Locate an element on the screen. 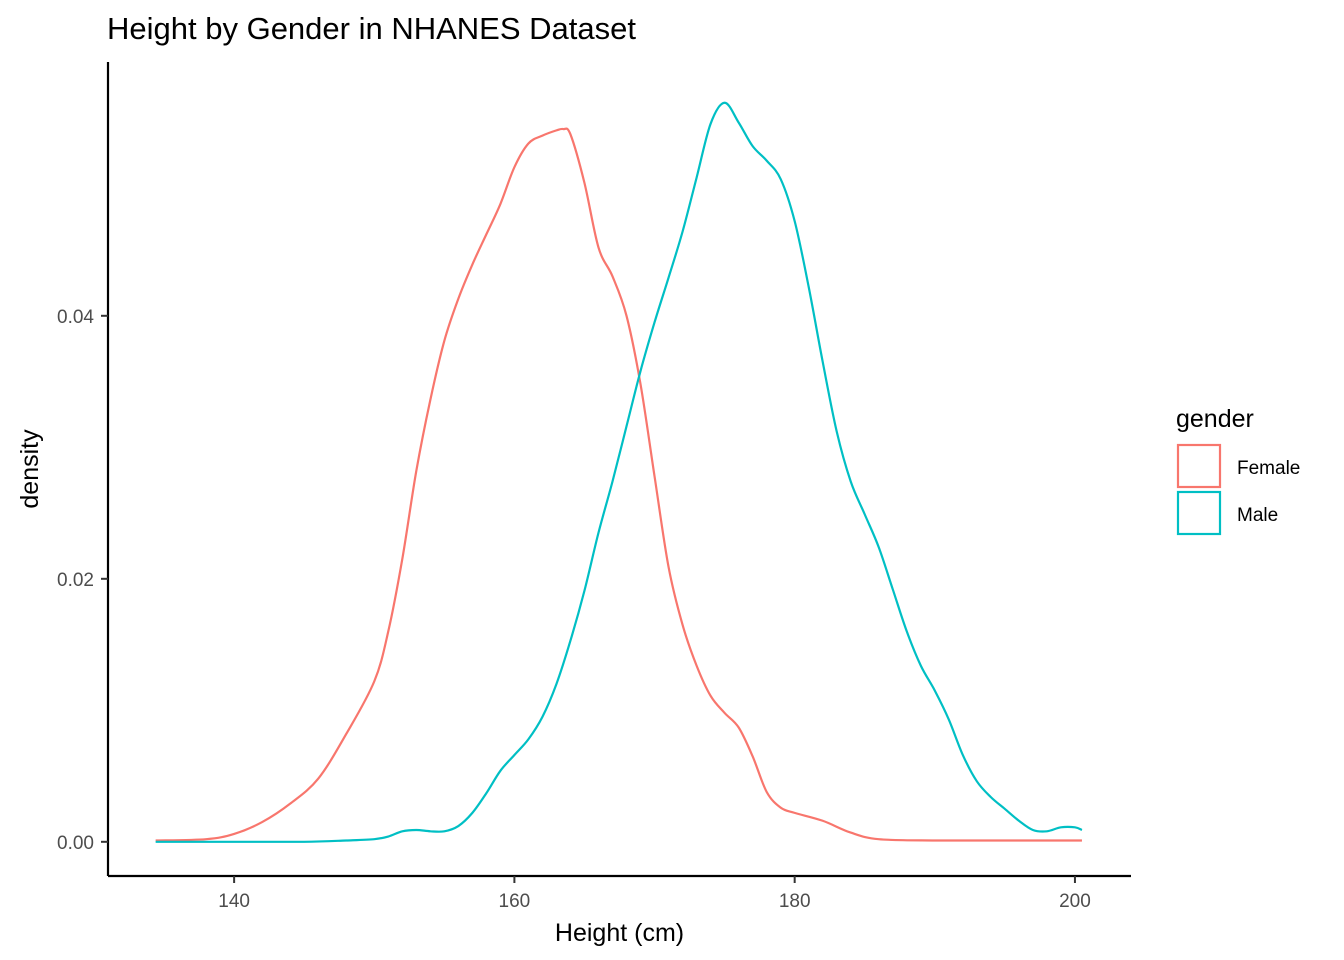  x-tick-label: 180 is located at coordinates (795, 901).